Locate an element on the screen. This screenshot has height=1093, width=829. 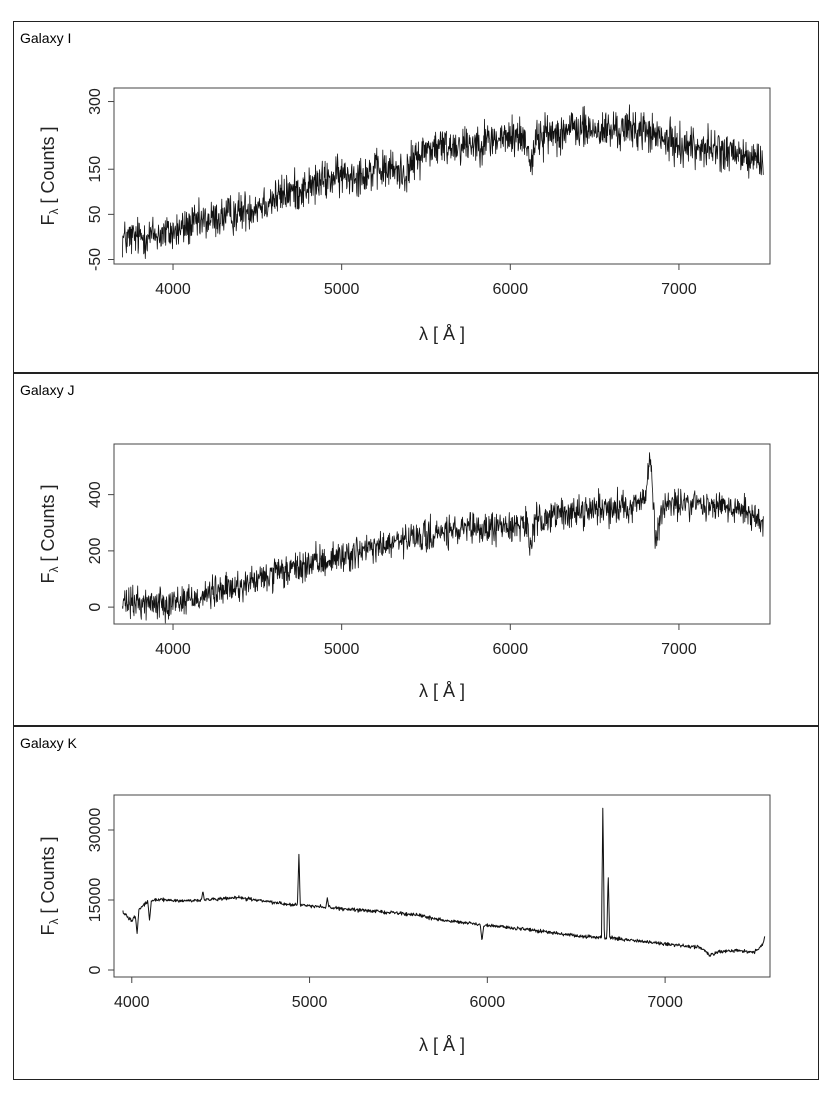
panel-title: Galaxy K is located at coordinates (48, 743).